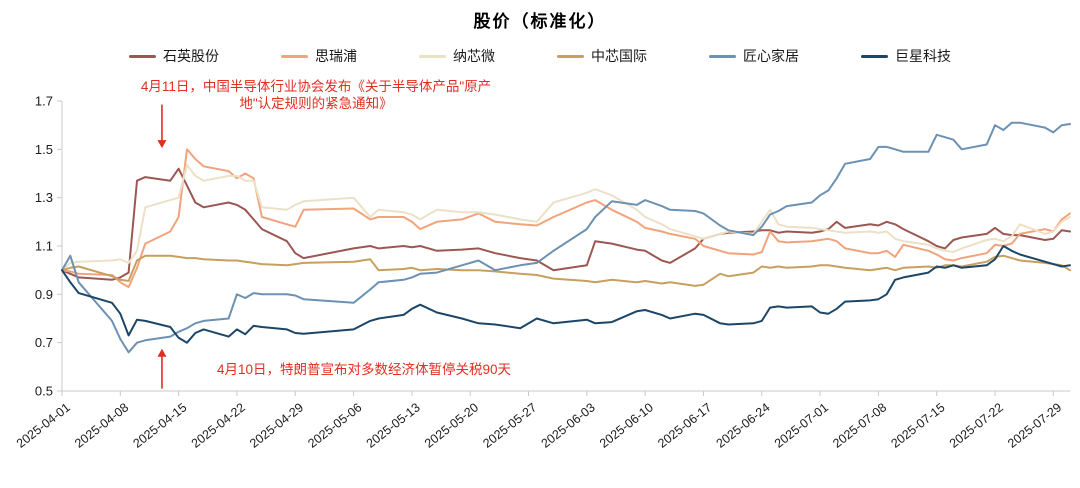 The height and width of the screenshot is (488, 1080). What do you see at coordinates (44, 246) in the screenshot?
I see `y-tick-label: 1.1` at bounding box center [44, 246].